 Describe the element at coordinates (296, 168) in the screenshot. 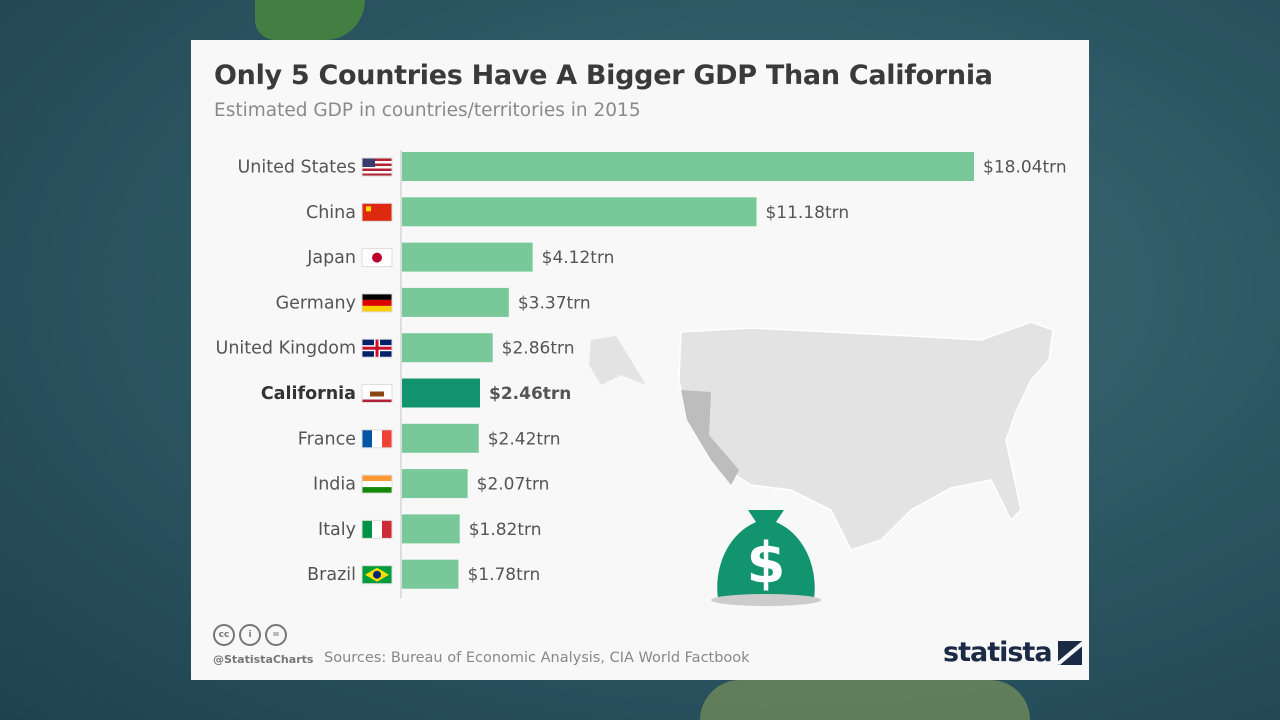

I see `category-label: United States` at that location.